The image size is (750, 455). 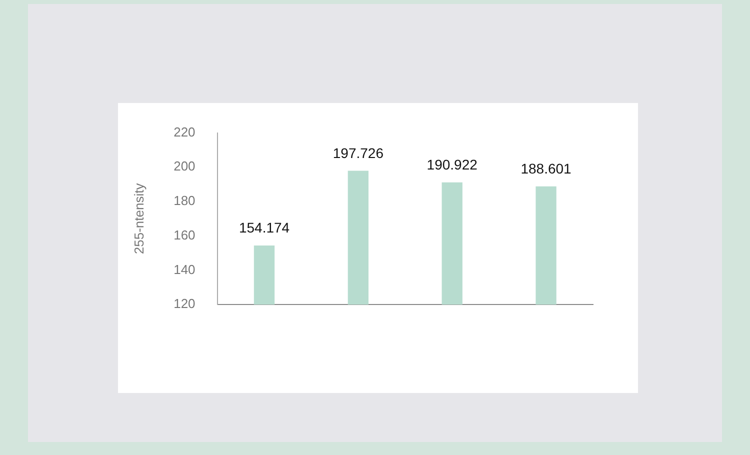 I want to click on y-tick-label: 140, so click(x=185, y=269).